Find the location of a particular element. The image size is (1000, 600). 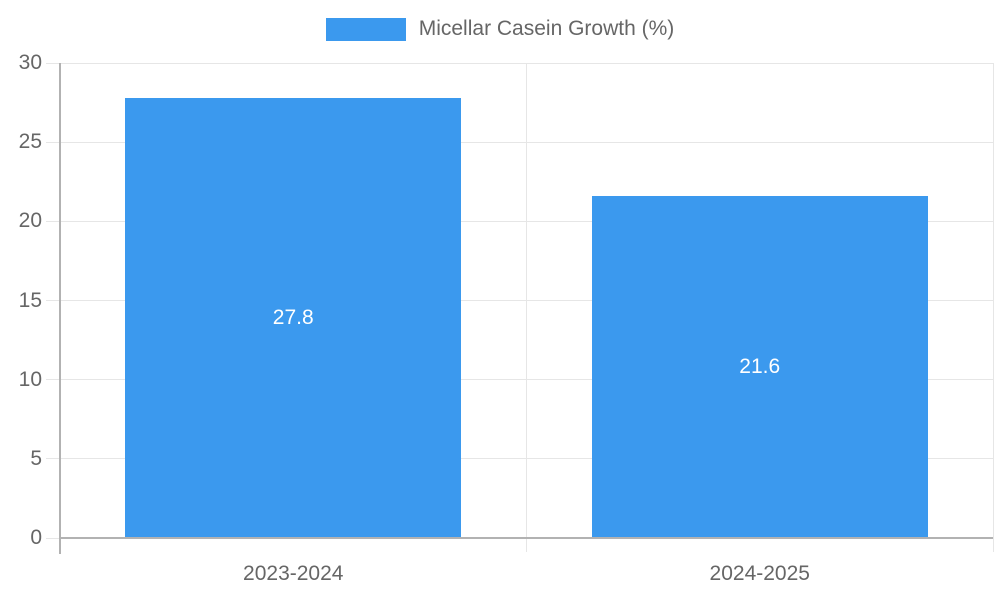

y-tick-label: 5 is located at coordinates (36, 458).